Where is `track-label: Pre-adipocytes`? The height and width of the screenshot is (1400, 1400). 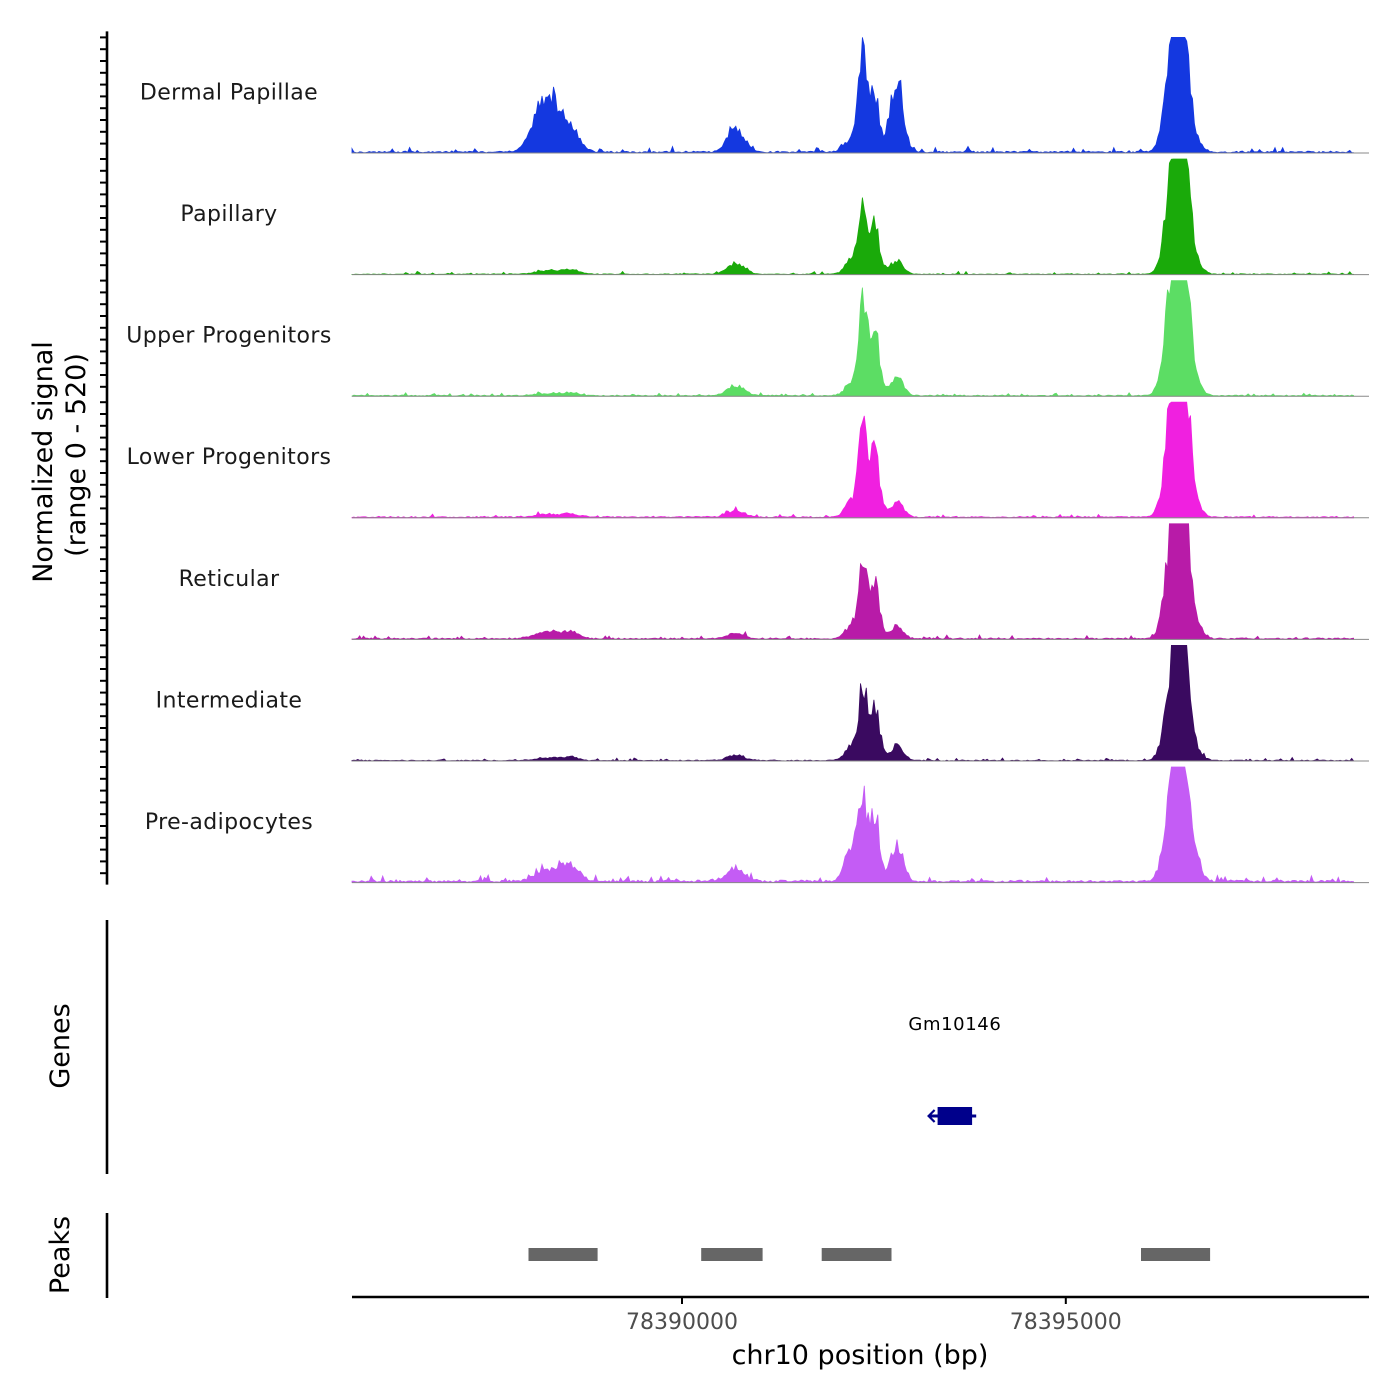 track-label: Pre-adipocytes is located at coordinates (229, 822).